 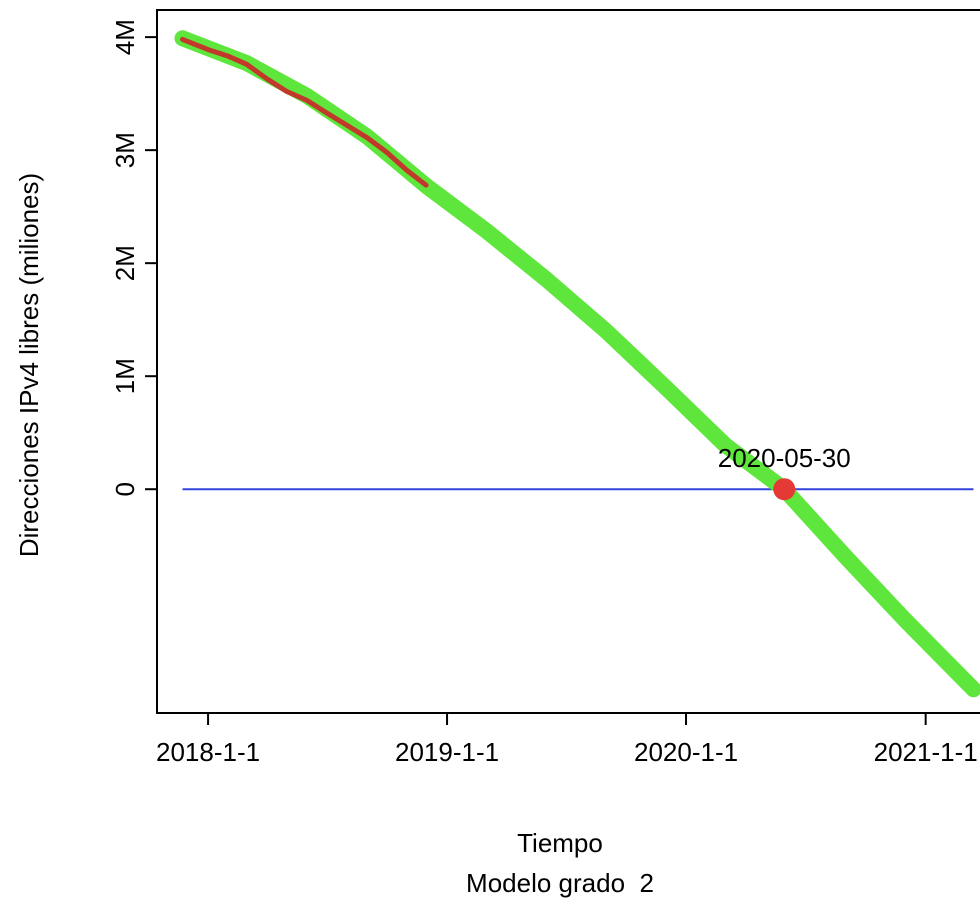 What do you see at coordinates (125, 376) in the screenshot?
I see `y-tick-label: 1M` at bounding box center [125, 376].